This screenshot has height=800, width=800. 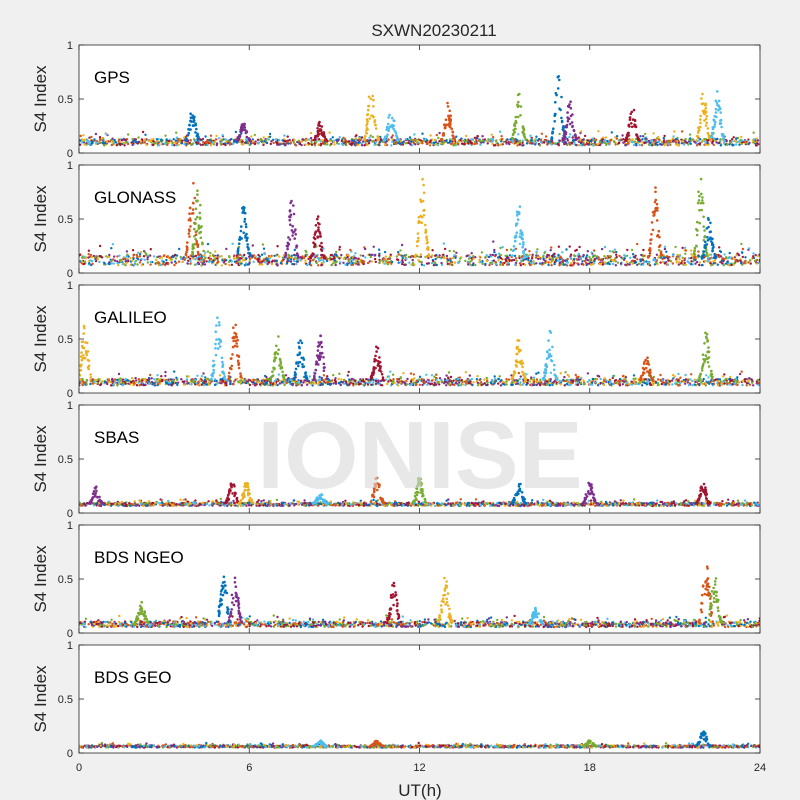 What do you see at coordinates (419, 339) in the screenshot?
I see `plot-area` at bounding box center [419, 339].